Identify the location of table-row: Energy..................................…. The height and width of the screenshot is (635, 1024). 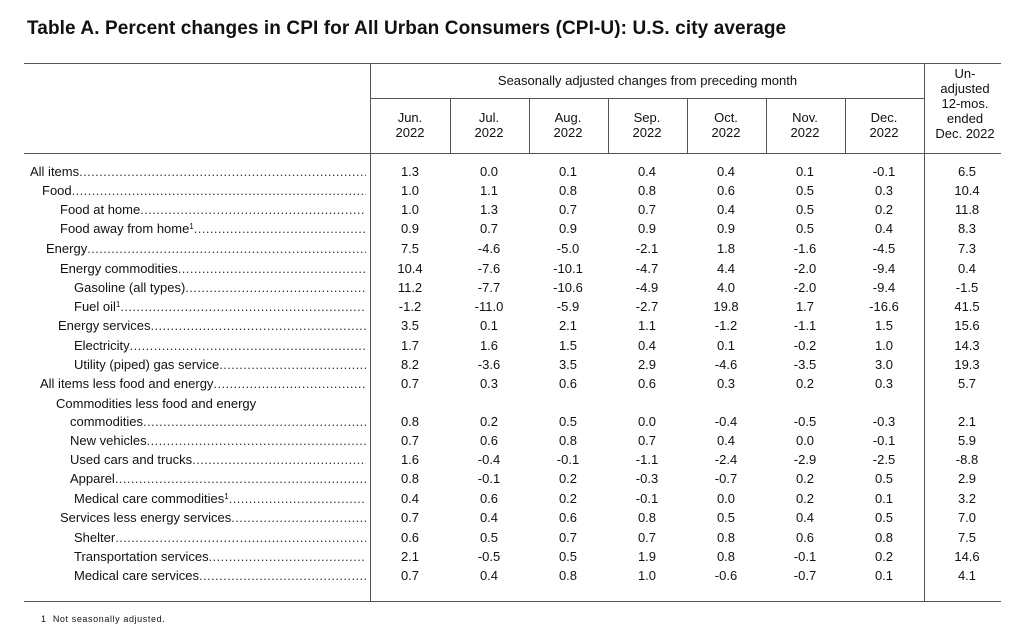
(512, 249).